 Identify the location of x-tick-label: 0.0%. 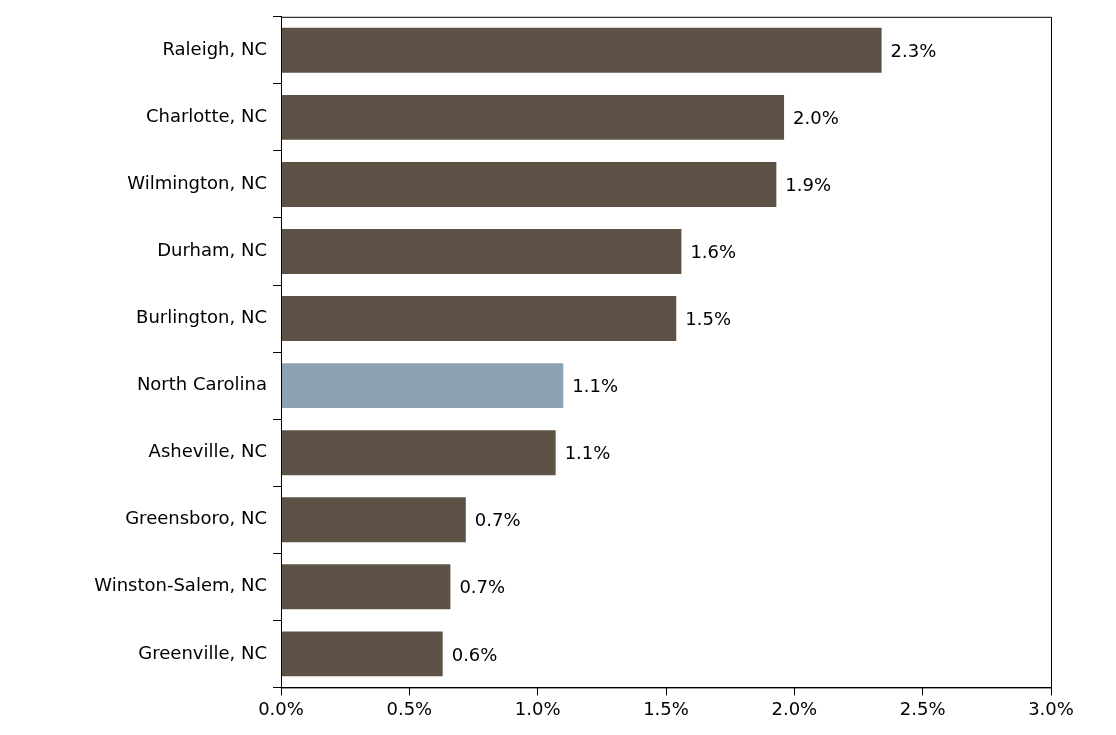
(281, 708).